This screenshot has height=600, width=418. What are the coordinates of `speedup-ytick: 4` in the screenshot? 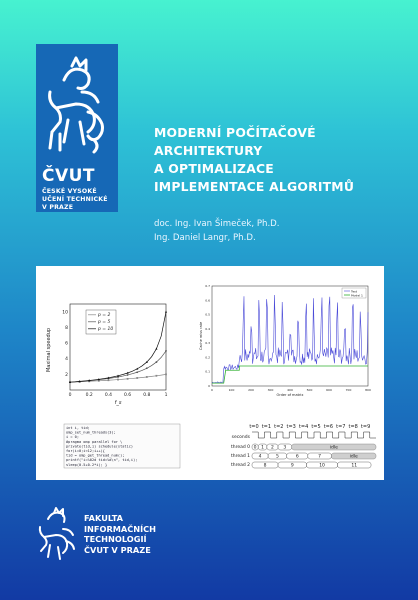 It's located at (66, 359).